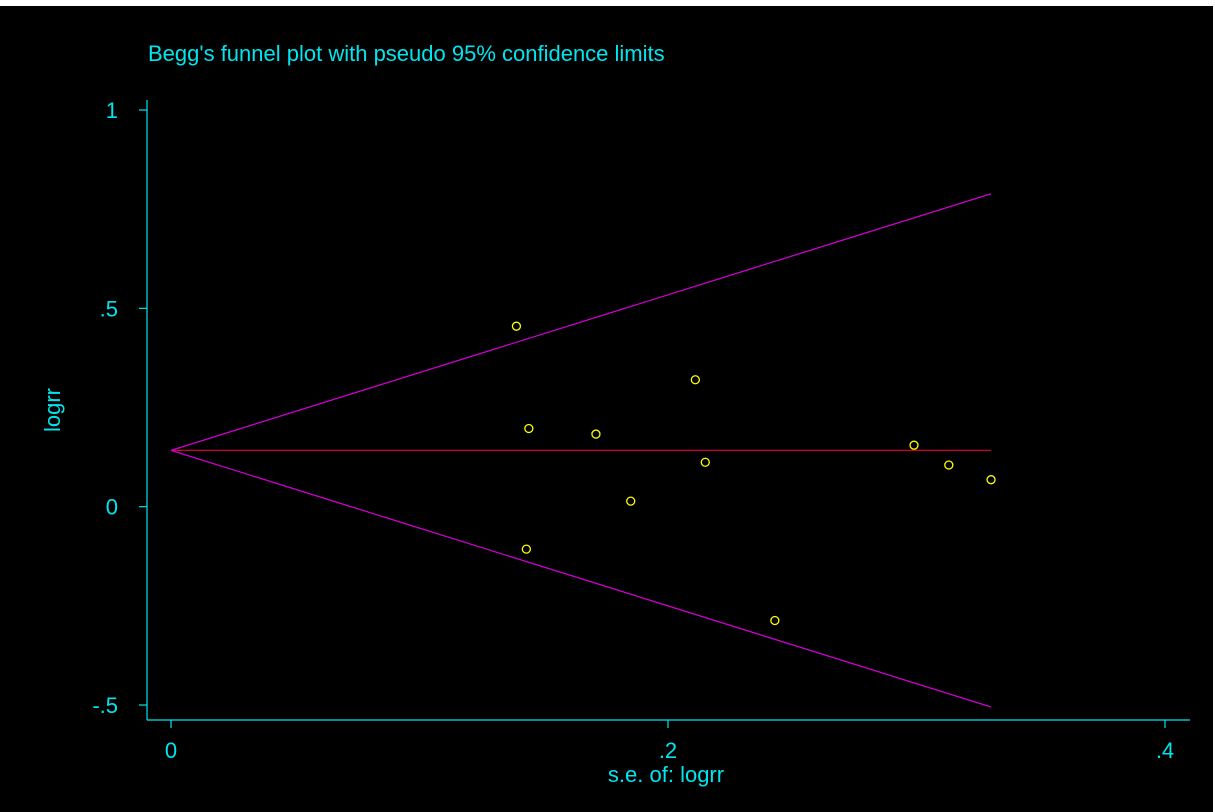  I want to click on x-axis-label: s.e. of: logrr, so click(666, 774).